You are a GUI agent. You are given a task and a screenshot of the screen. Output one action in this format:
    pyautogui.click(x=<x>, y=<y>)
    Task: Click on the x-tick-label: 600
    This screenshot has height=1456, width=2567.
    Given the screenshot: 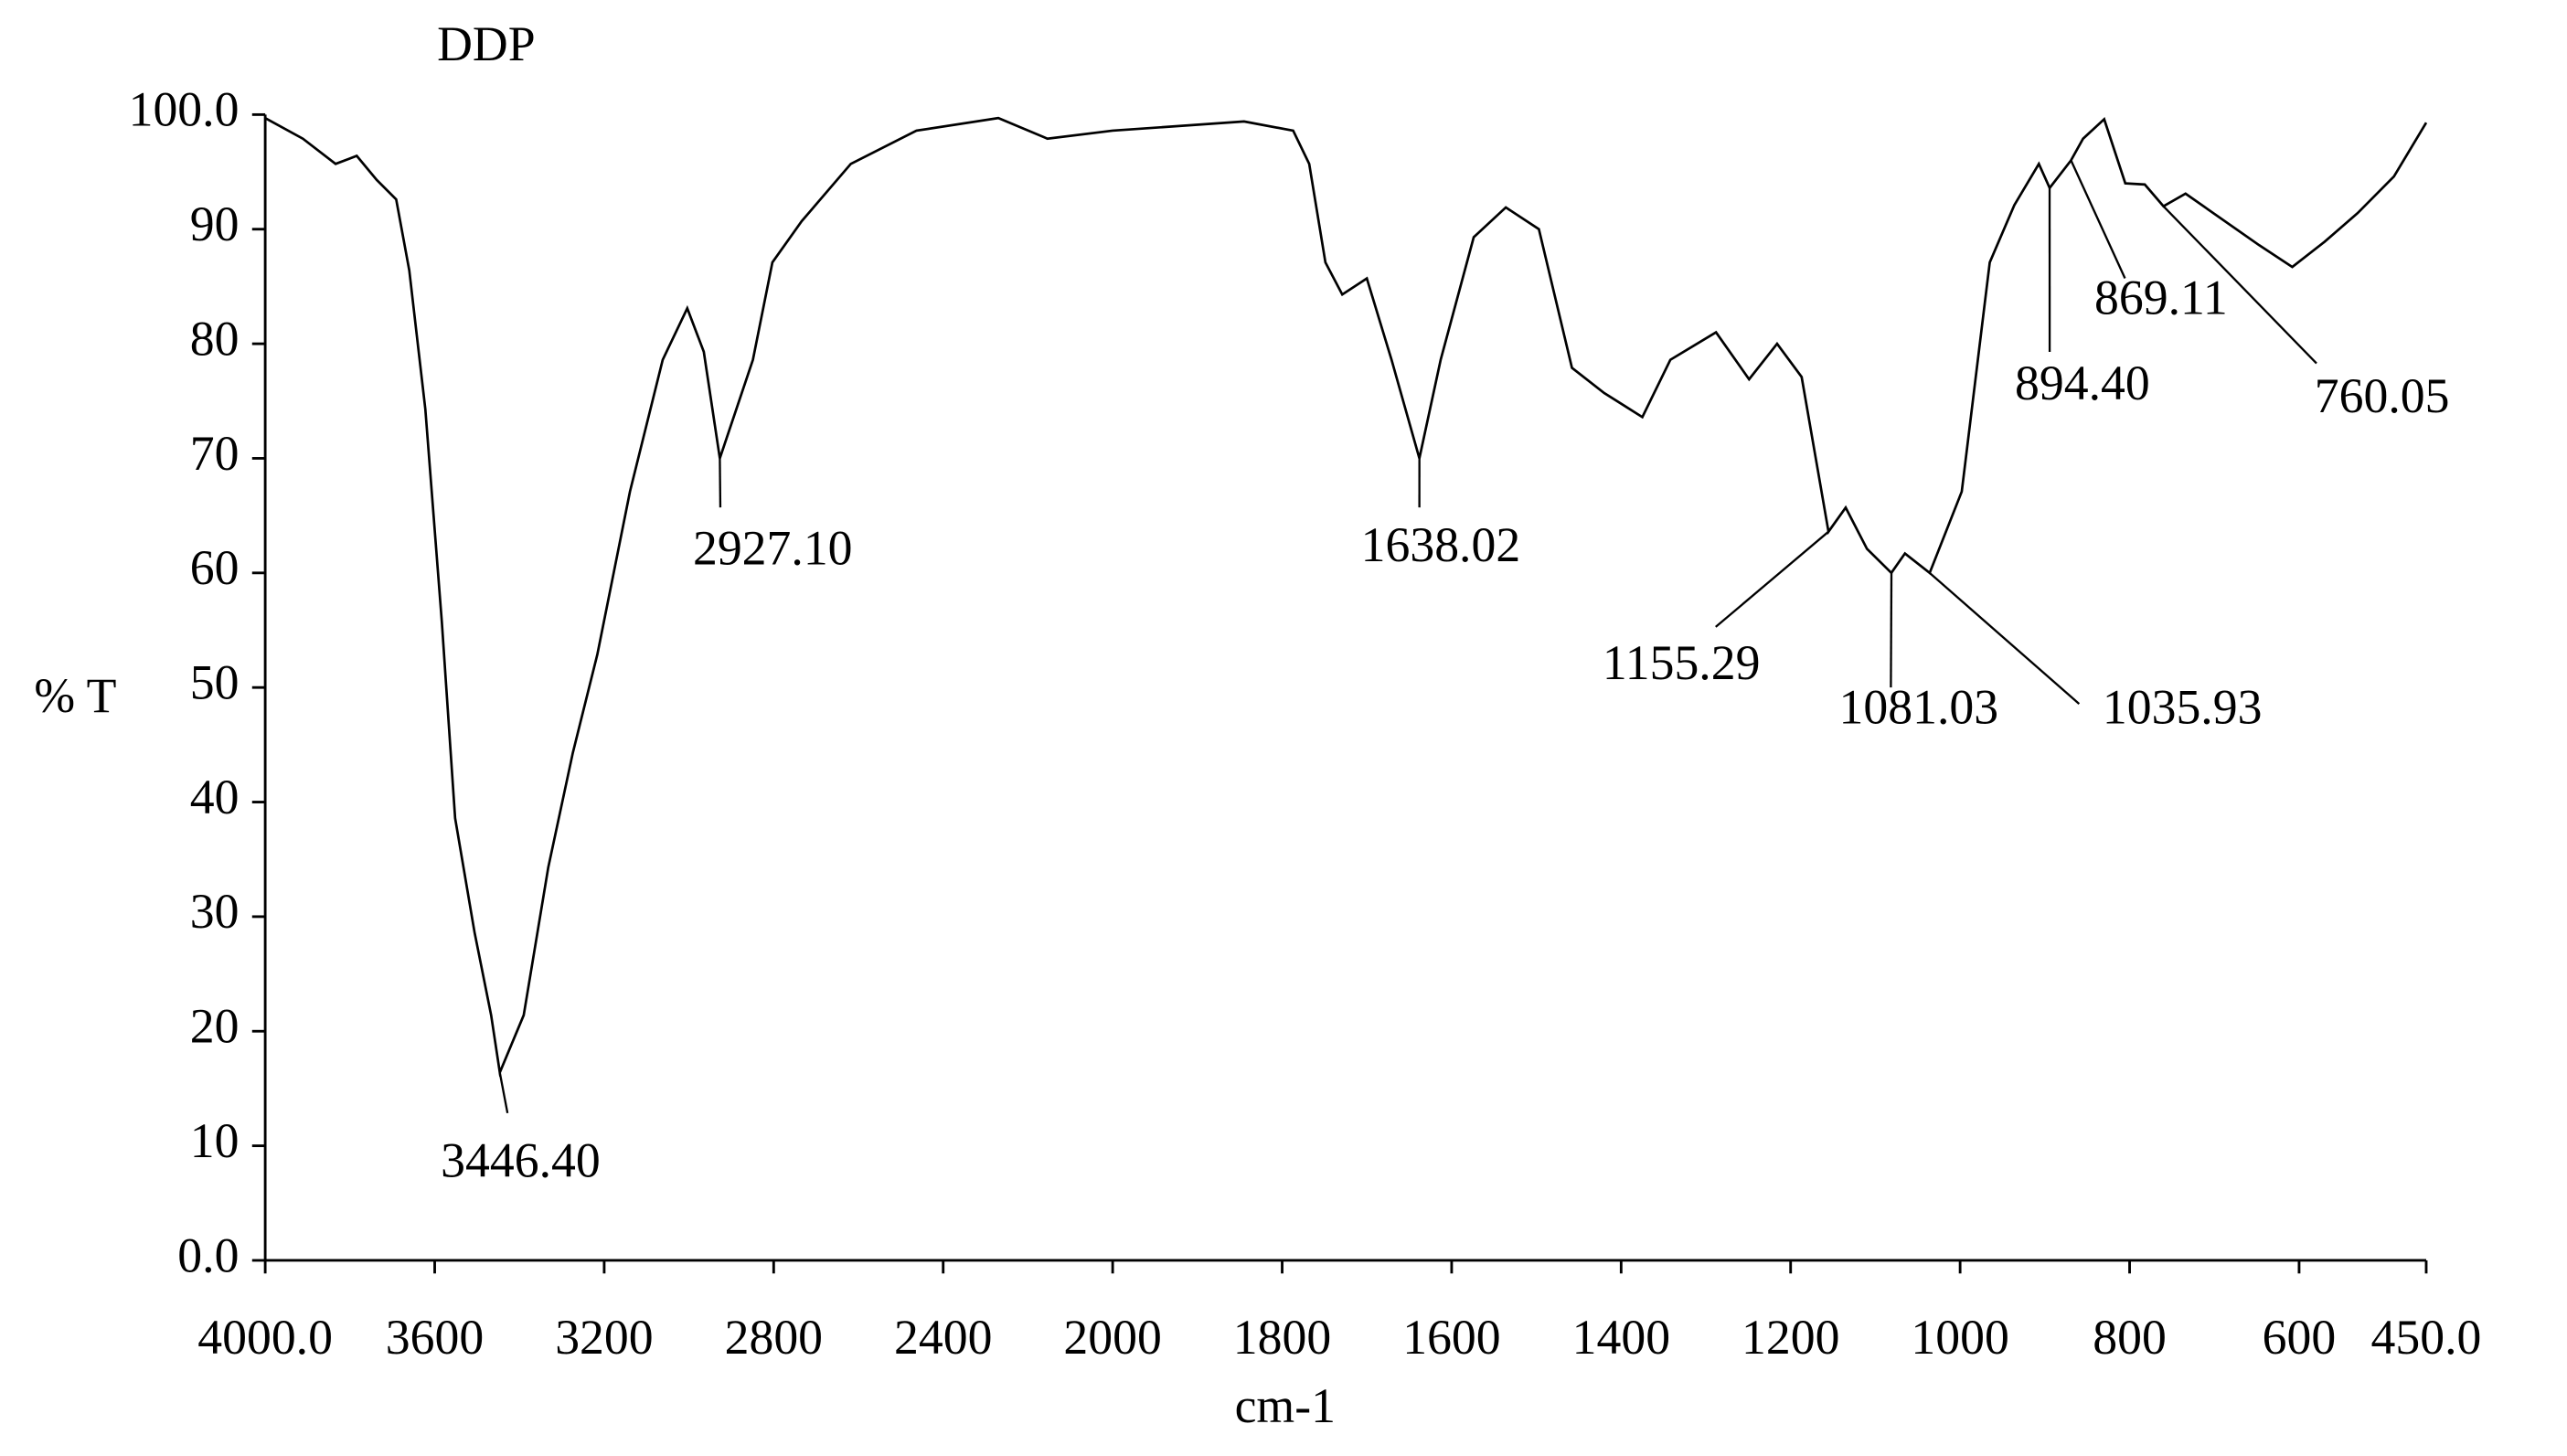 What is the action you would take?
    pyautogui.click(x=2300, y=1337)
    